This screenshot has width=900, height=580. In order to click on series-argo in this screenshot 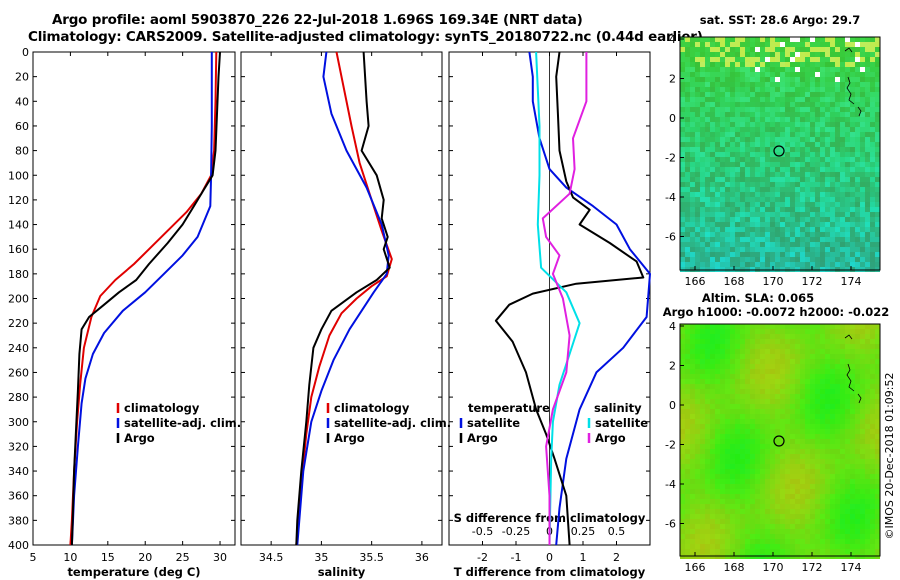, I will do `click(343, 298)`.